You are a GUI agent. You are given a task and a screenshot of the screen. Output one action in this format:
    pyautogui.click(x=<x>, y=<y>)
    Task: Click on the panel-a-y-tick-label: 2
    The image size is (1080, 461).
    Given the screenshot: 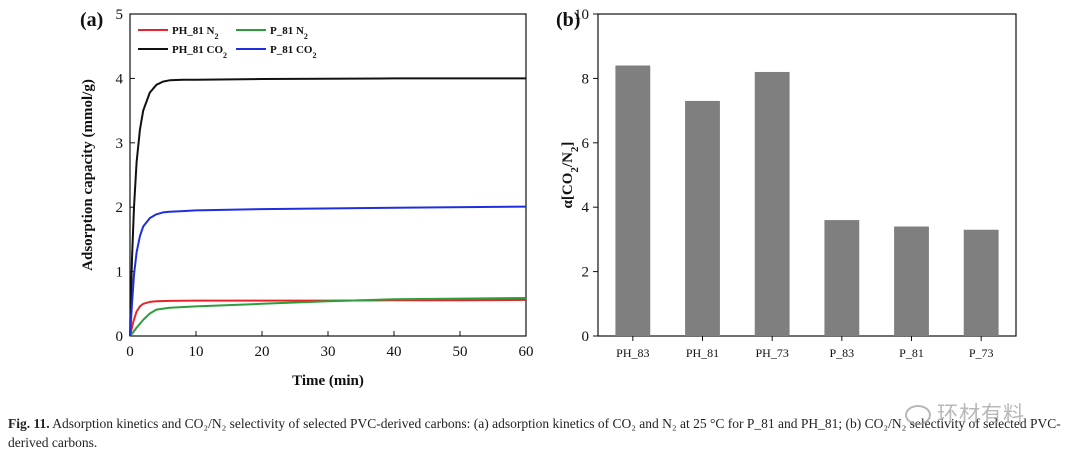 What is the action you would take?
    pyautogui.click(x=120, y=208)
    